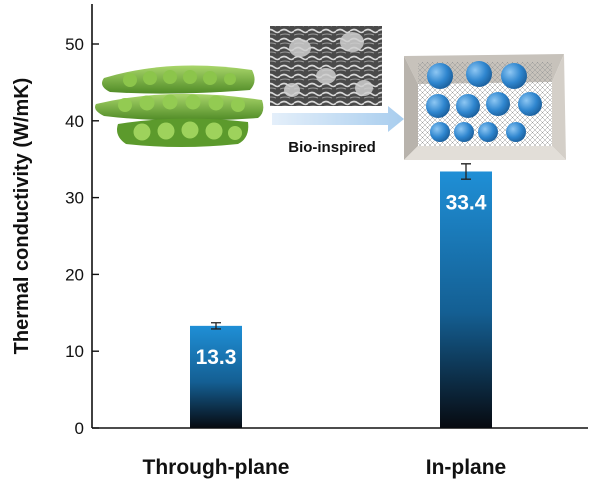  What do you see at coordinates (466, 467) in the screenshot?
I see `x-tick-label-in-plane: In-plane` at bounding box center [466, 467].